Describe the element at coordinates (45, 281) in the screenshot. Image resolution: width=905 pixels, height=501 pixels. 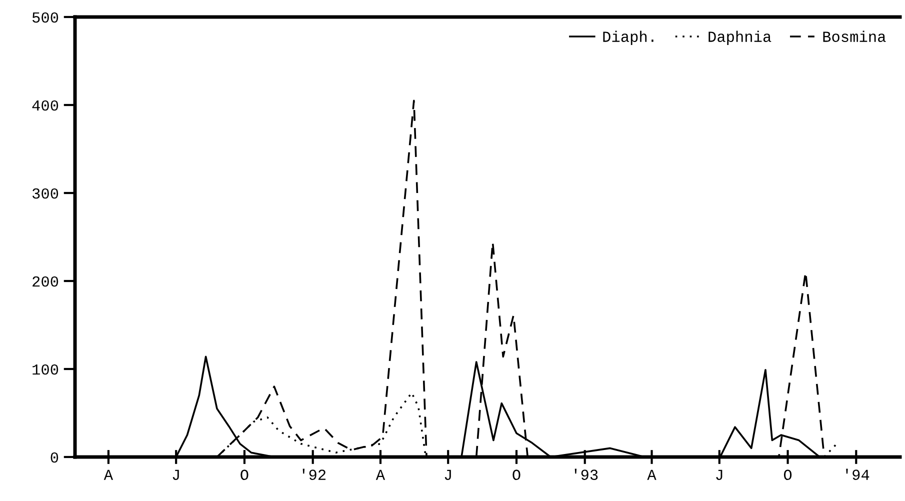
I see `y-tick-label: 200` at that location.